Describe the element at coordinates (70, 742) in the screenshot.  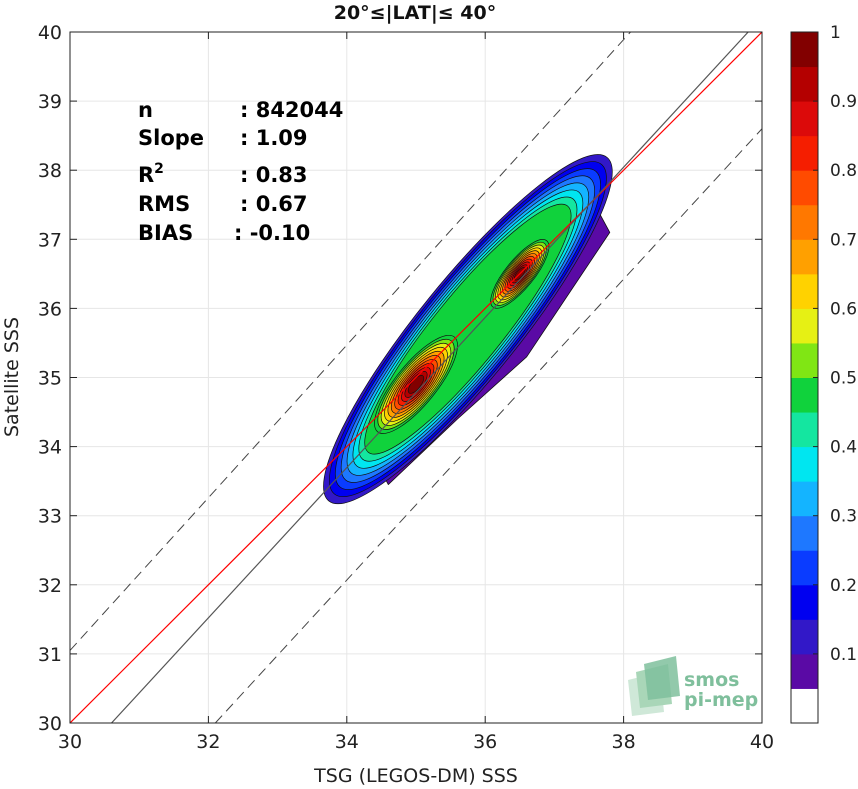
I see `x-tick-label: 30` at that location.